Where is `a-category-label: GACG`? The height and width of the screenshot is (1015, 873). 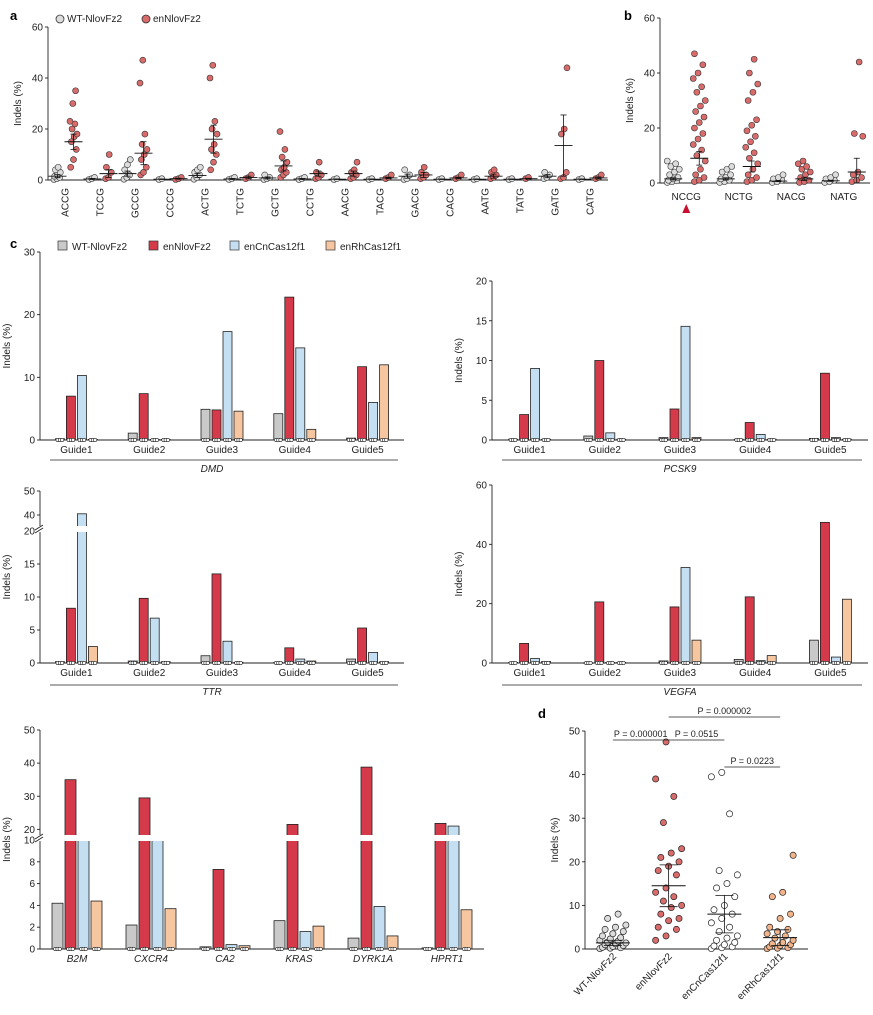
a-category-label: GACG is located at coordinates (416, 203).